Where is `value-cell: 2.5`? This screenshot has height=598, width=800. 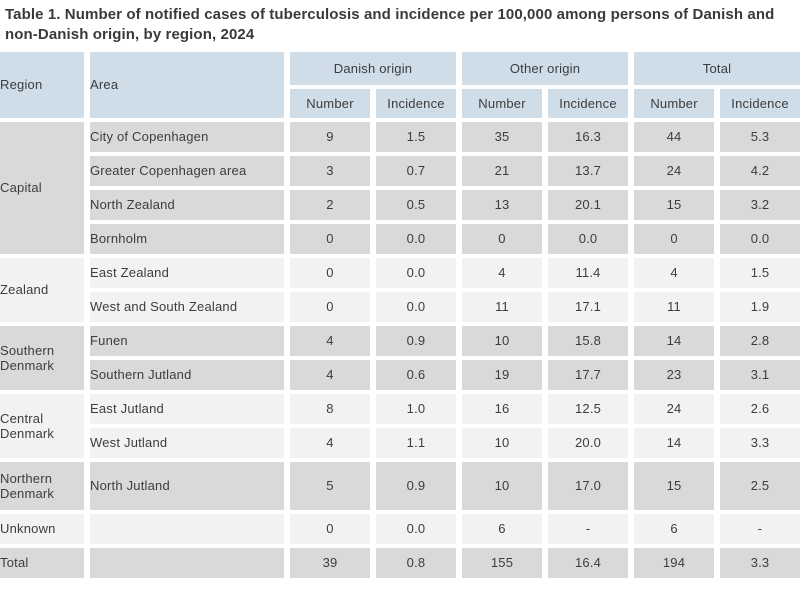
value-cell: 2.5 is located at coordinates (760, 485).